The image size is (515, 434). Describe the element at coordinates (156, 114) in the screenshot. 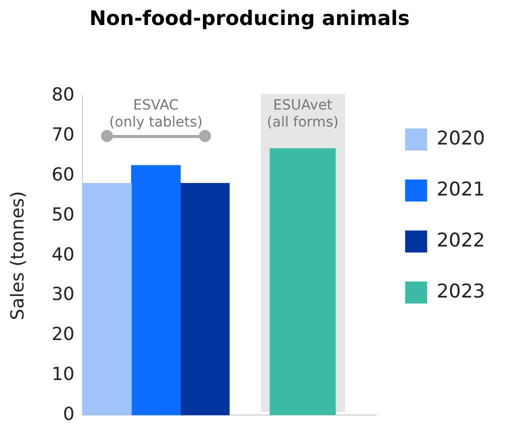

I see `annotation: ESVAC (only tablets)` at that location.